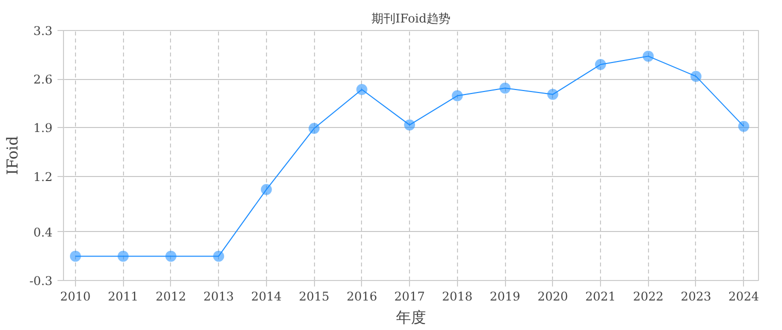  I want to click on x-tick-label: 2011, so click(123, 297).